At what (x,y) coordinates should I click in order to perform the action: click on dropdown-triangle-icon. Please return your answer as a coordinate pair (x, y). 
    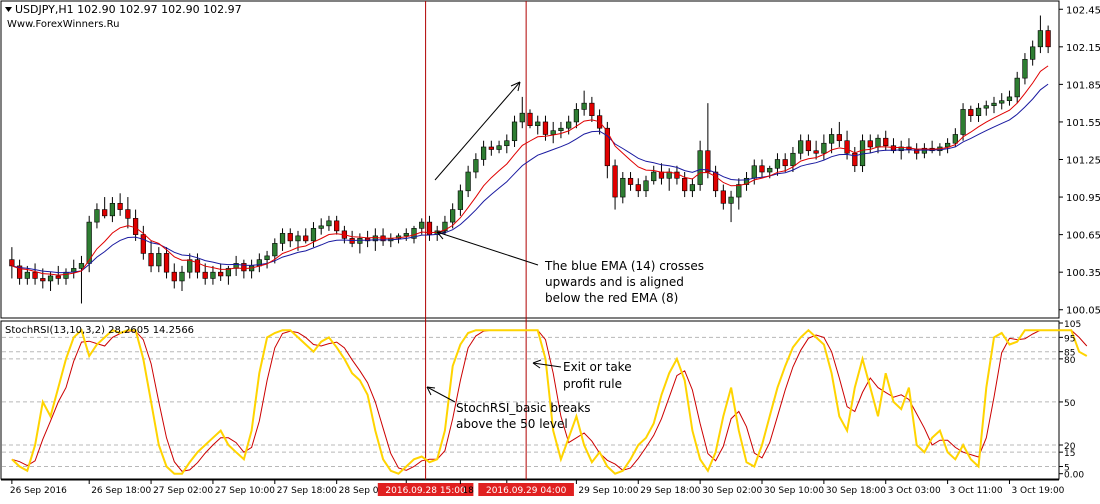
    Looking at the image, I should click on (8, 9).